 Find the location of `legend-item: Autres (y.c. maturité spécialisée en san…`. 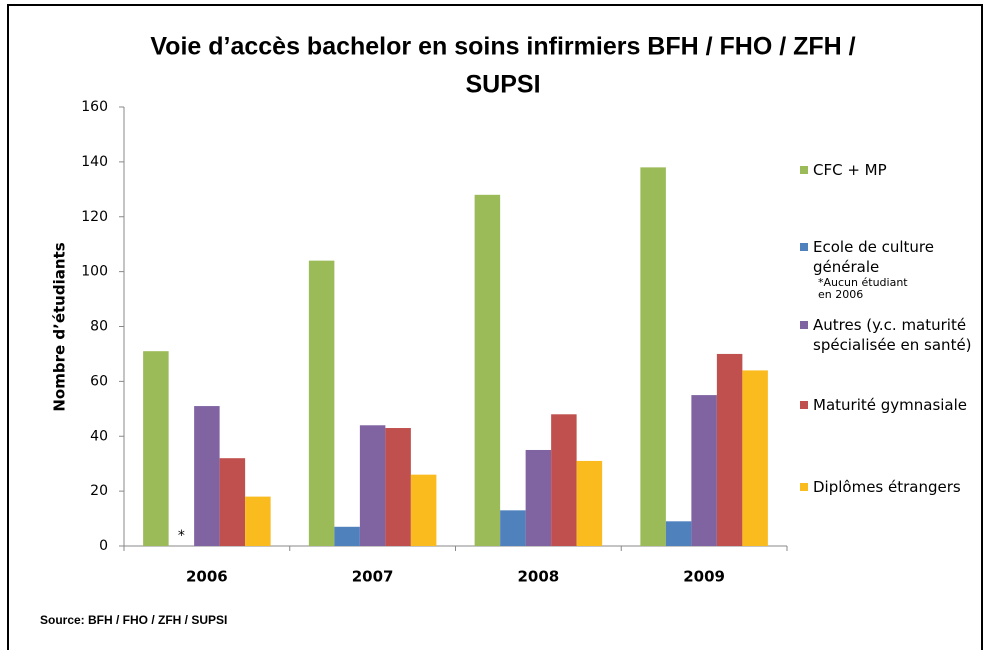

legend-item: Autres (y.c. maturité spécialisée en san… is located at coordinates (890, 335).